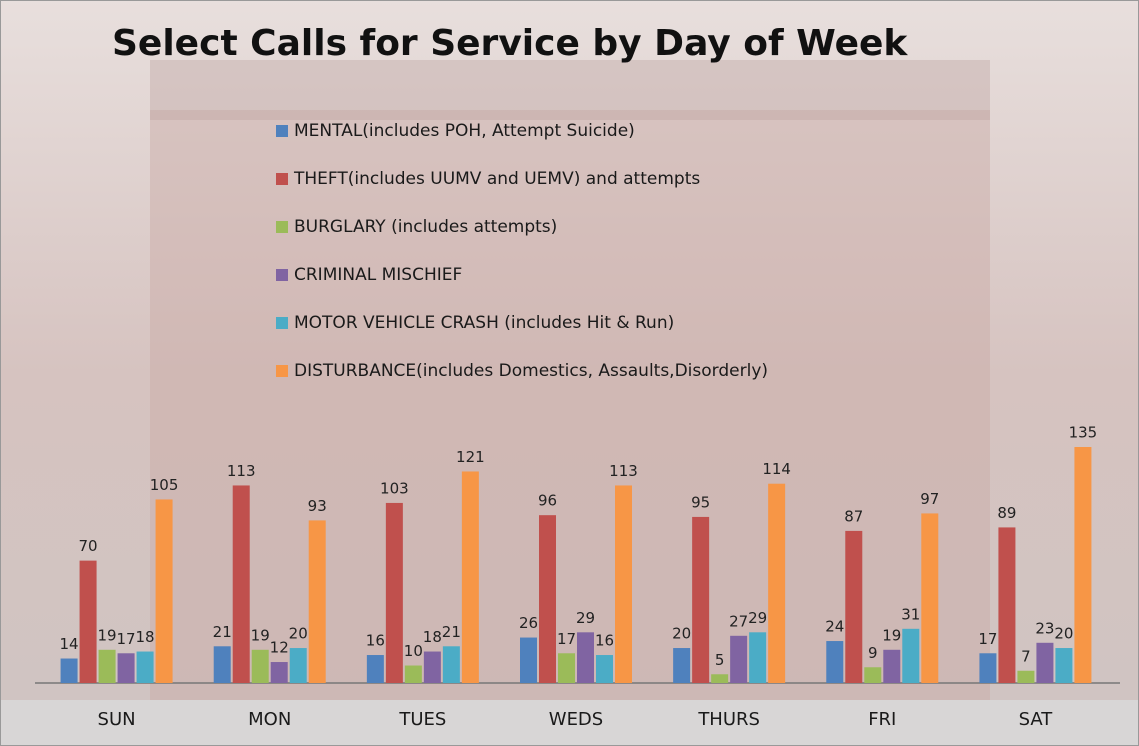 The image size is (1139, 746). What do you see at coordinates (1026, 656) in the screenshot?
I see `data-label: 7` at bounding box center [1026, 656].